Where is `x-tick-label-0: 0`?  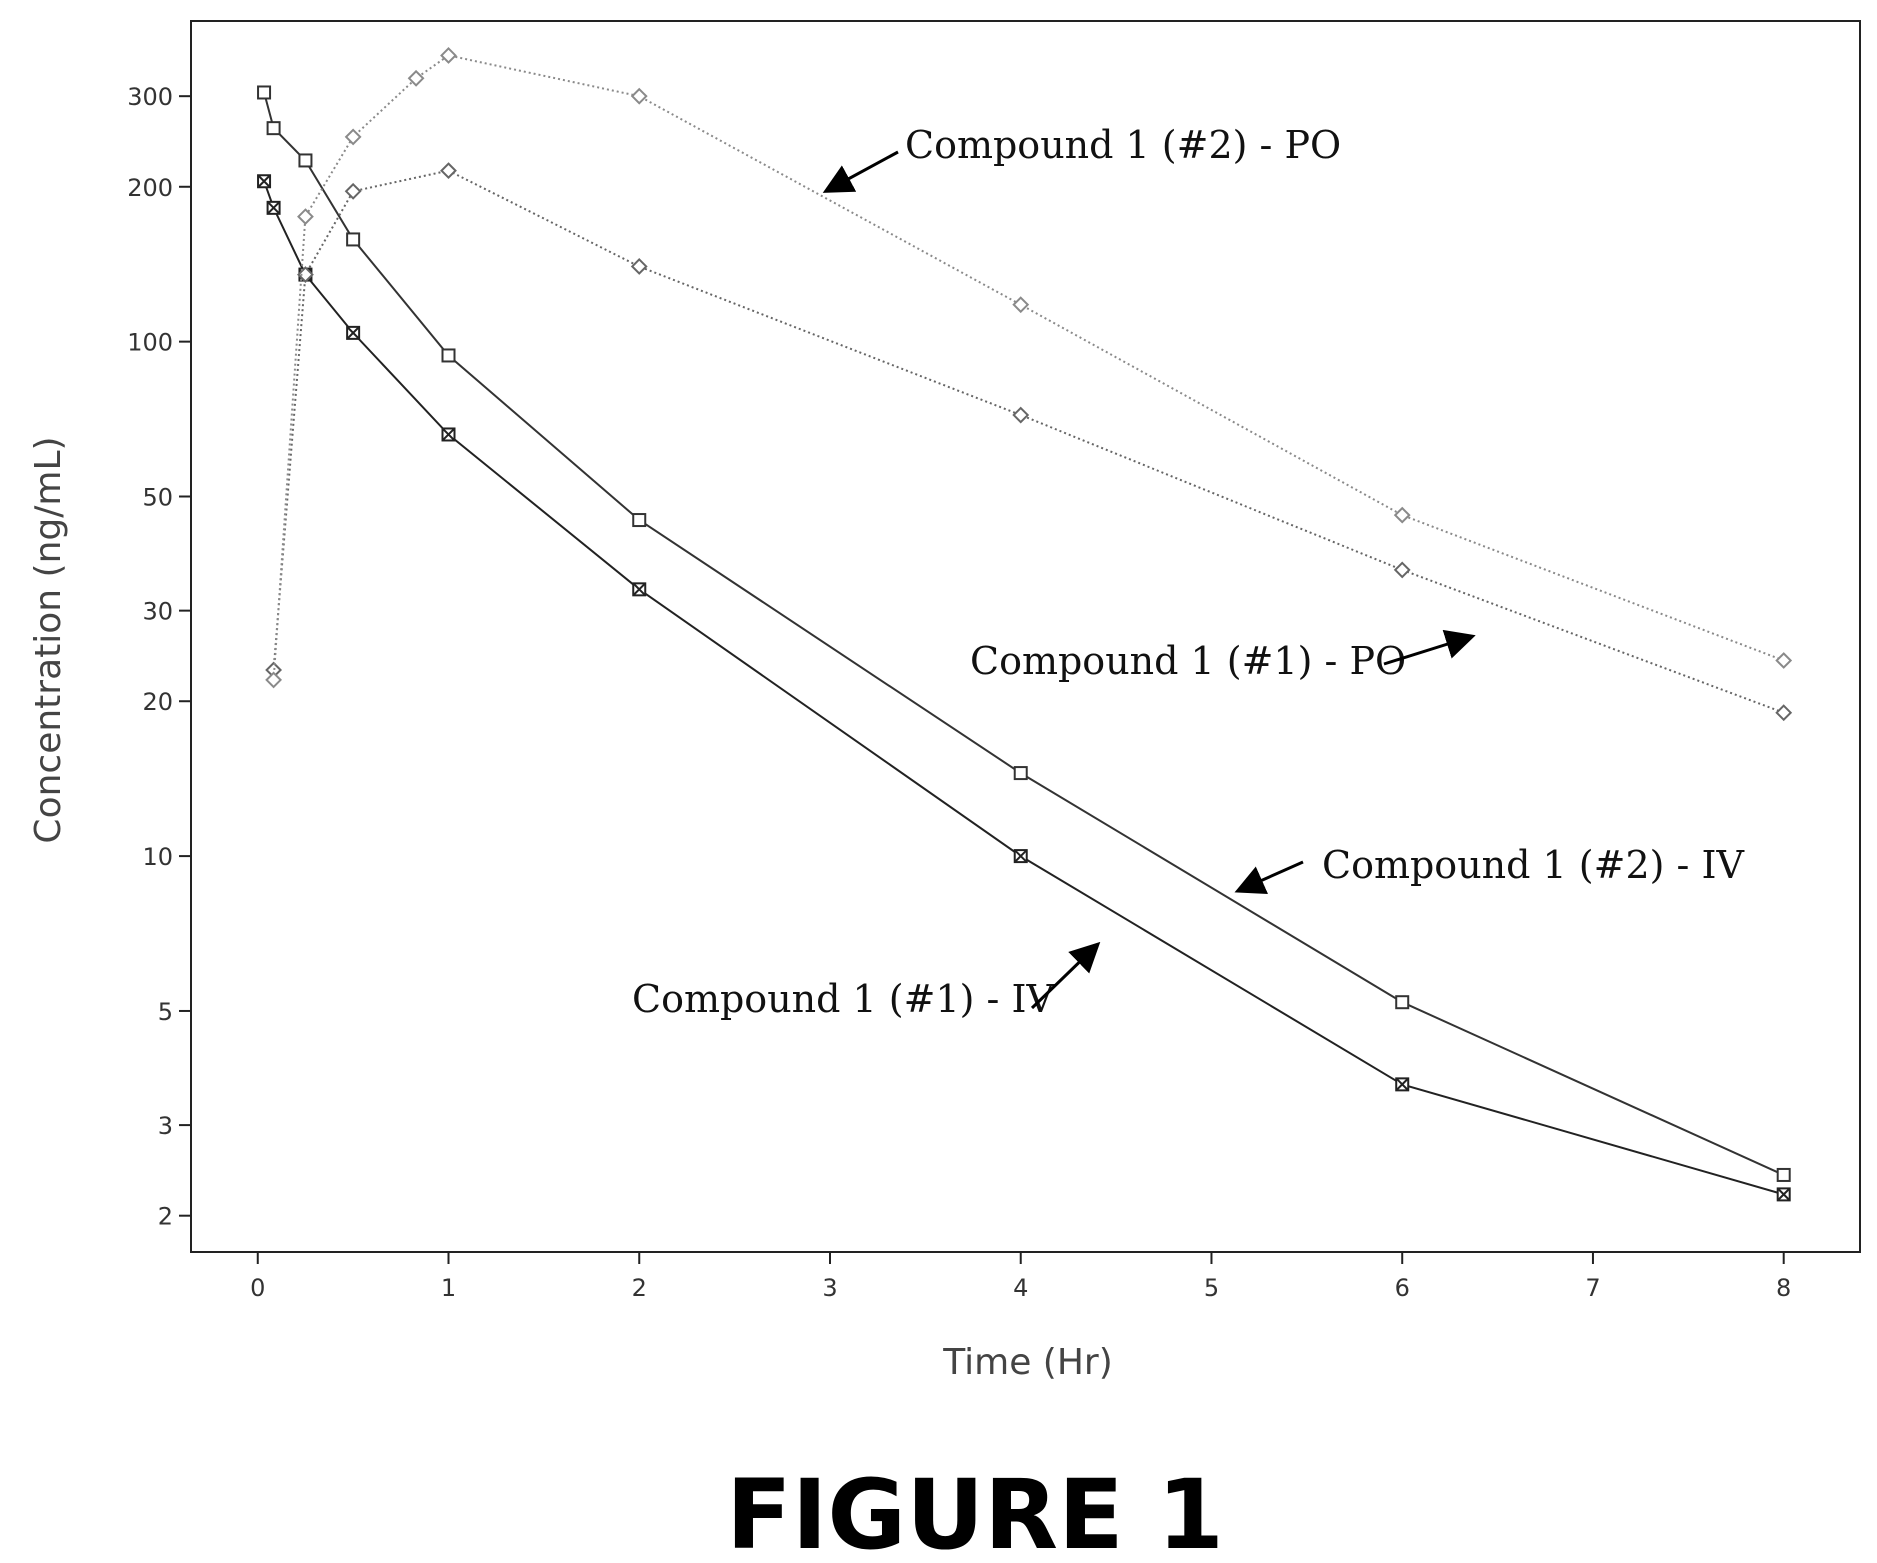 x-tick-label-0: 0 is located at coordinates (257, 1288).